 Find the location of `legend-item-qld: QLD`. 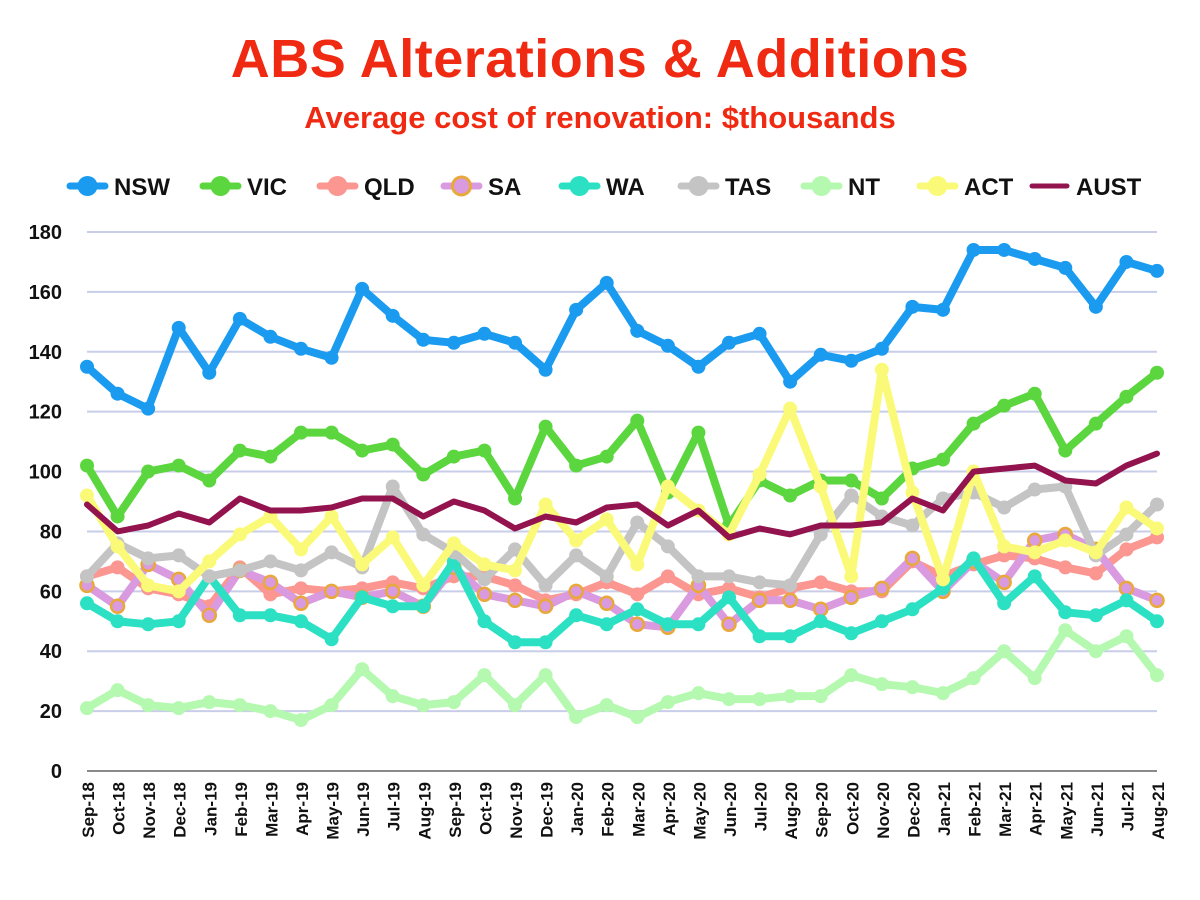

legend-item-qld: QLD is located at coordinates (365, 187).